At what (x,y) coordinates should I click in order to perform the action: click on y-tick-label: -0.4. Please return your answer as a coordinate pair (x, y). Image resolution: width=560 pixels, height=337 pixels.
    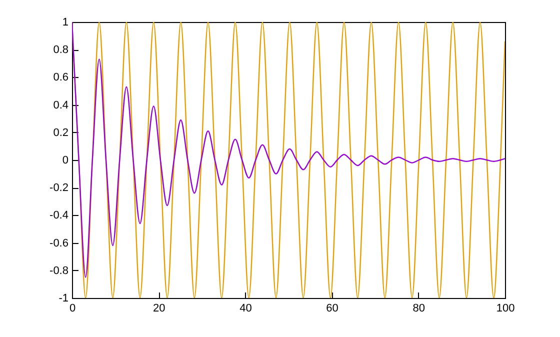
    Looking at the image, I should click on (59, 216).